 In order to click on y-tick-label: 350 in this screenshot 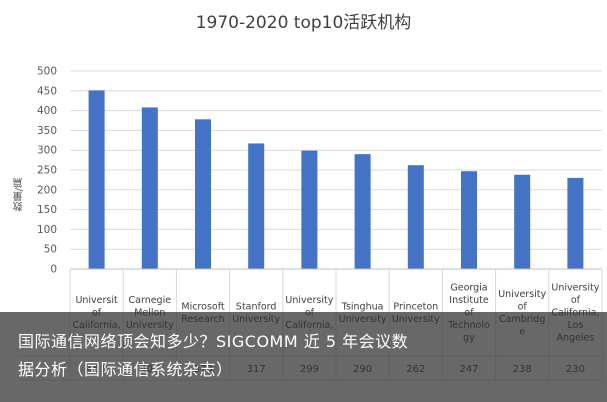, I will do `click(47, 131)`.